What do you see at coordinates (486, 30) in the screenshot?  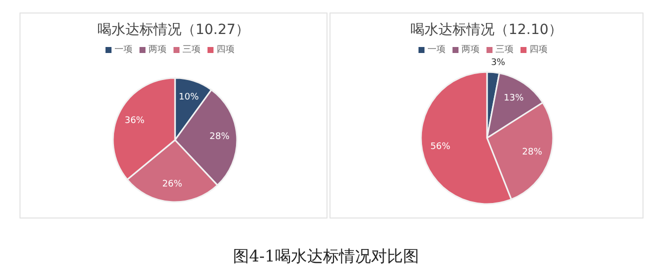 I see `chart-title: 喝水达标情况（12.10）` at bounding box center [486, 30].